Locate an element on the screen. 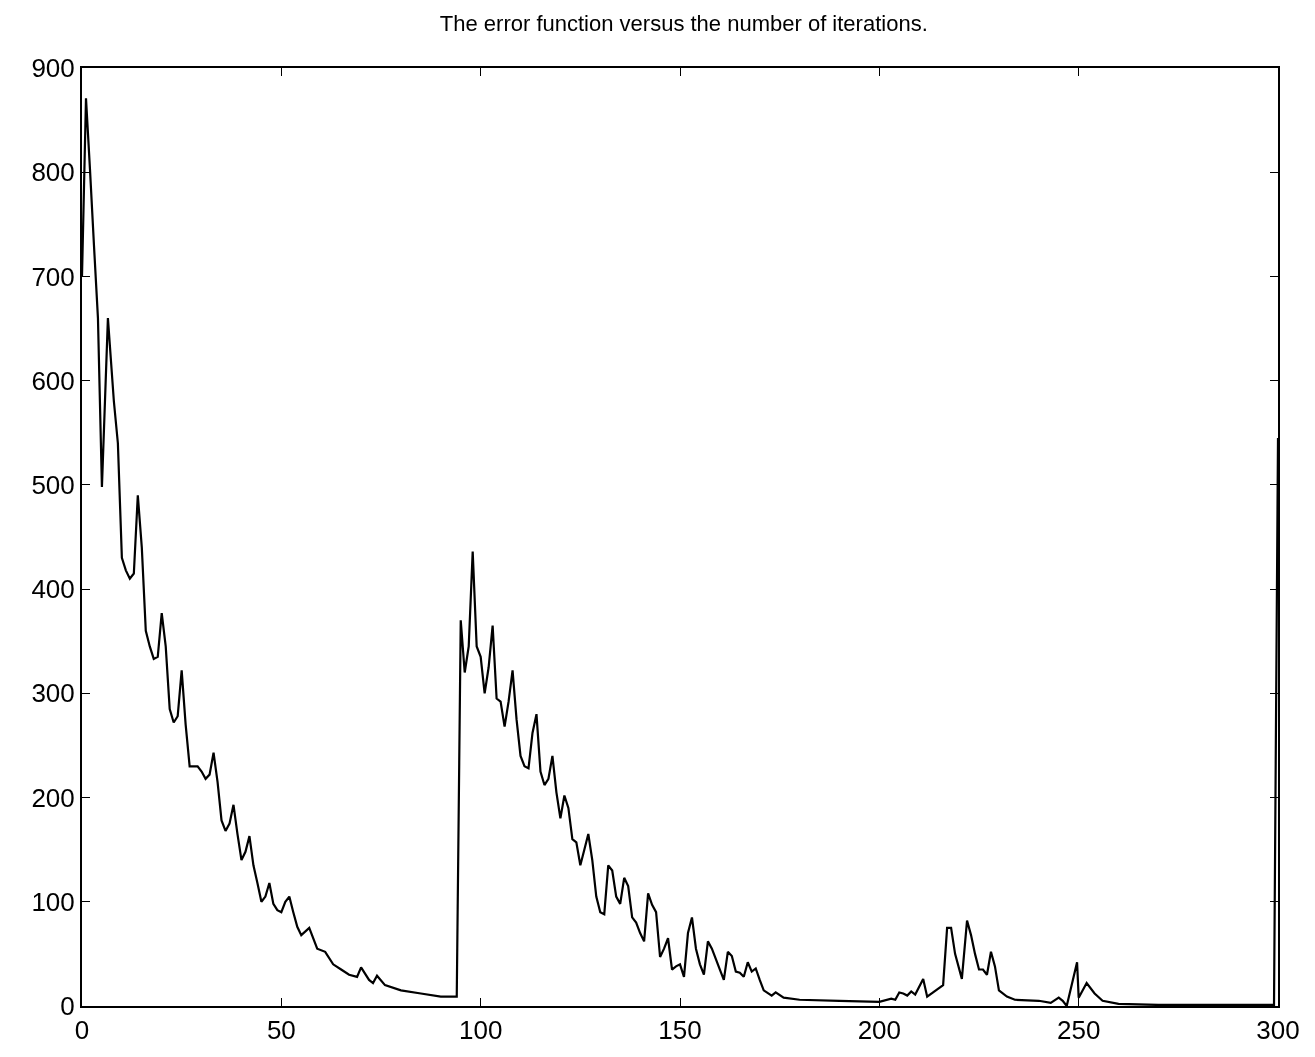 The width and height of the screenshot is (1315, 1057). y-tick-label: 300 is located at coordinates (53, 693).